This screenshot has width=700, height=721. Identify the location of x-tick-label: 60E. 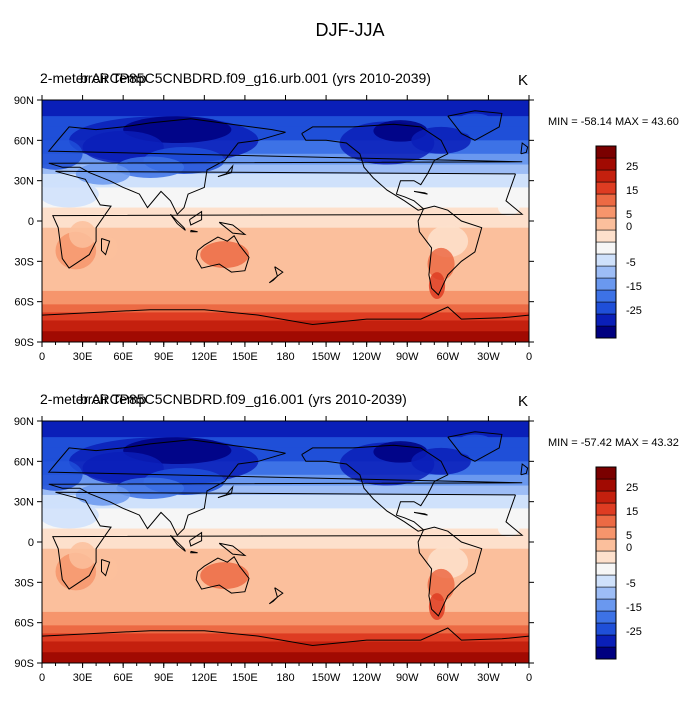
(123, 357).